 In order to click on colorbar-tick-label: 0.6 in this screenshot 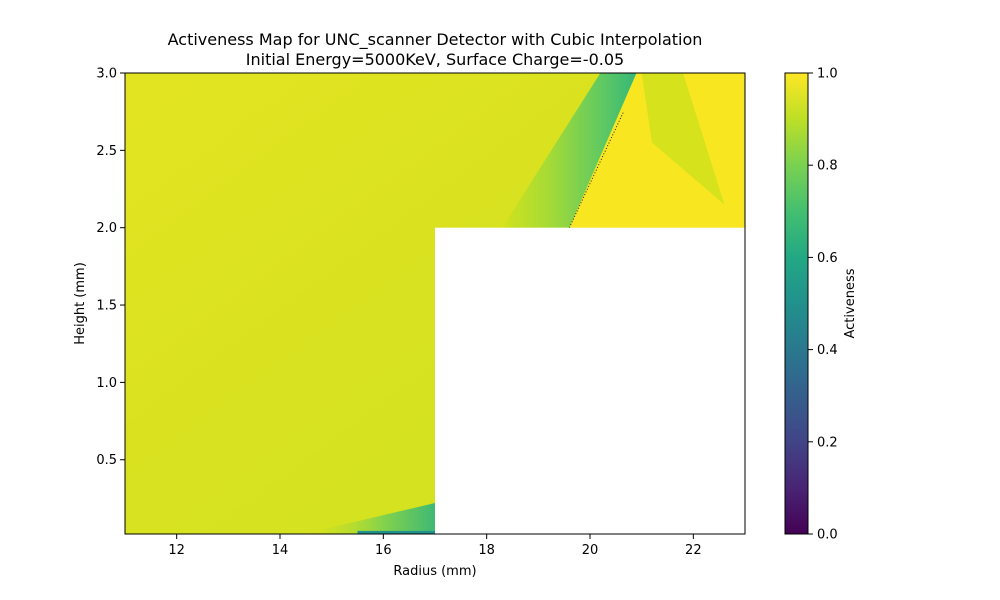, I will do `click(827, 258)`.